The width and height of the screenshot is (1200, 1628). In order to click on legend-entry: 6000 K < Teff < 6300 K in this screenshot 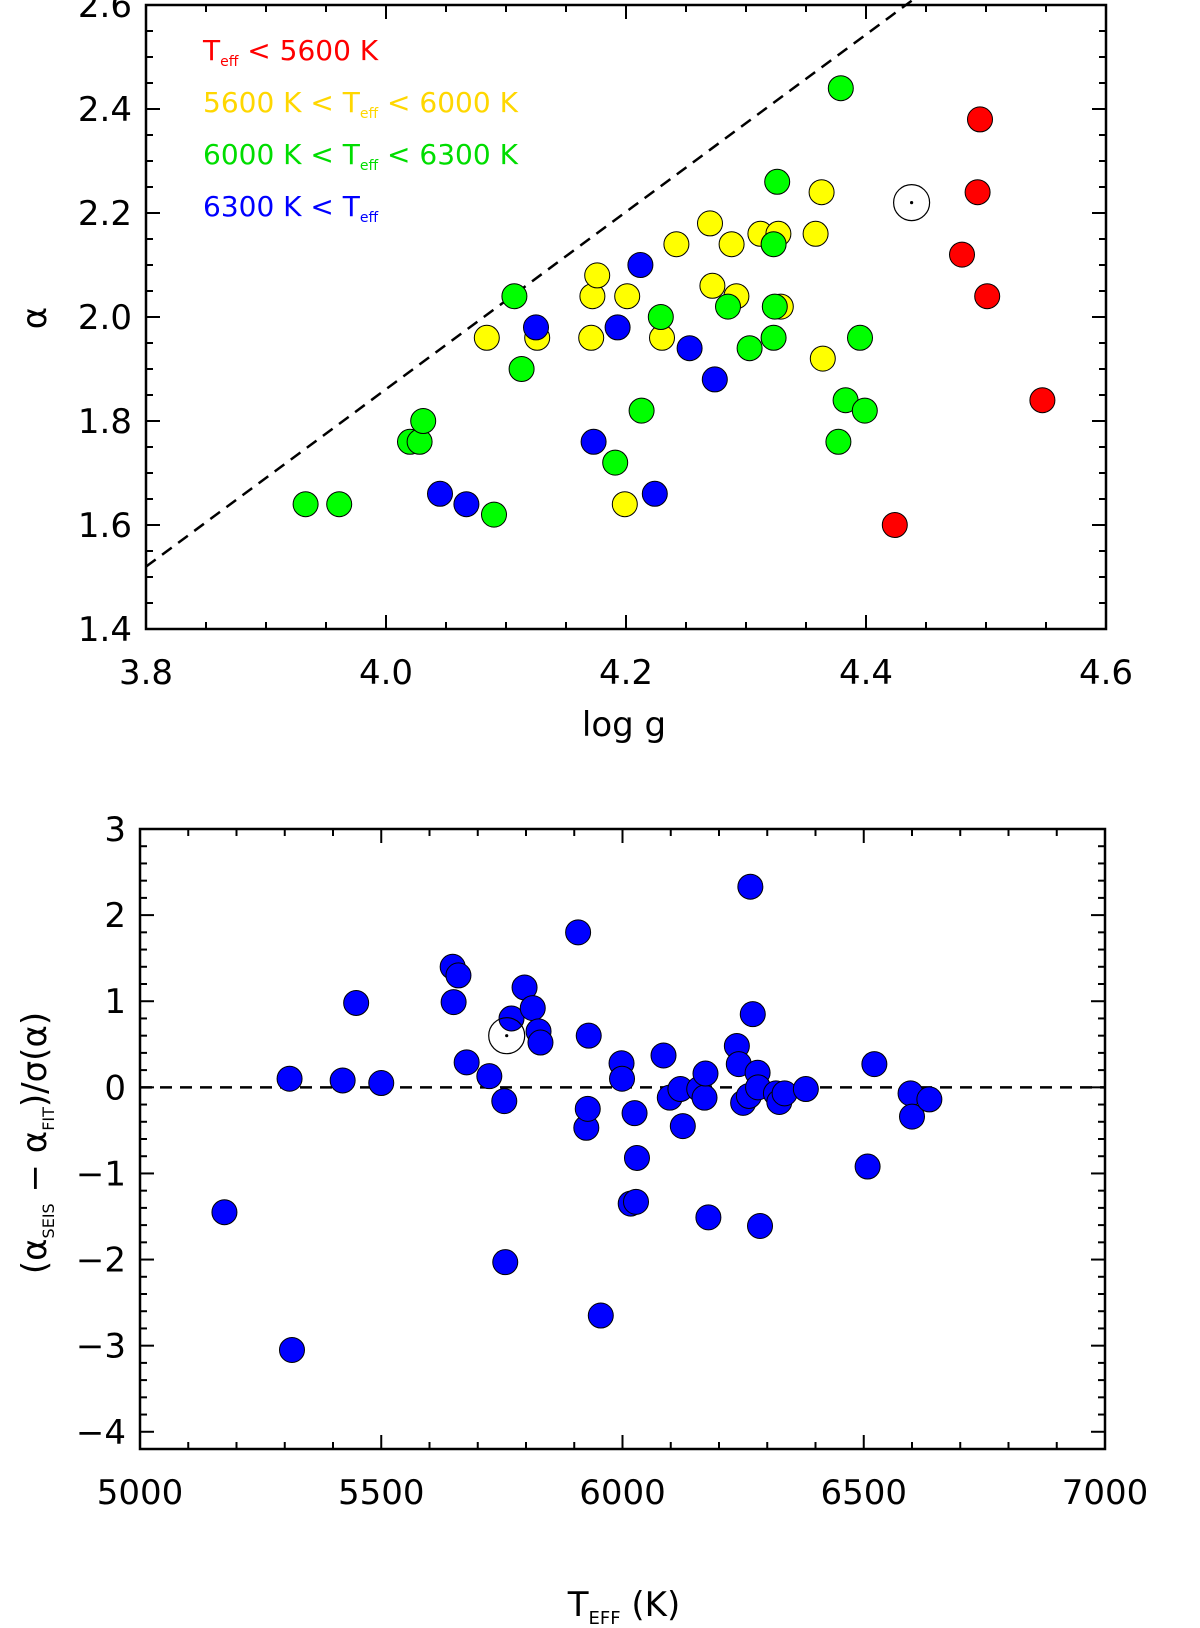, I will do `click(361, 156)`.